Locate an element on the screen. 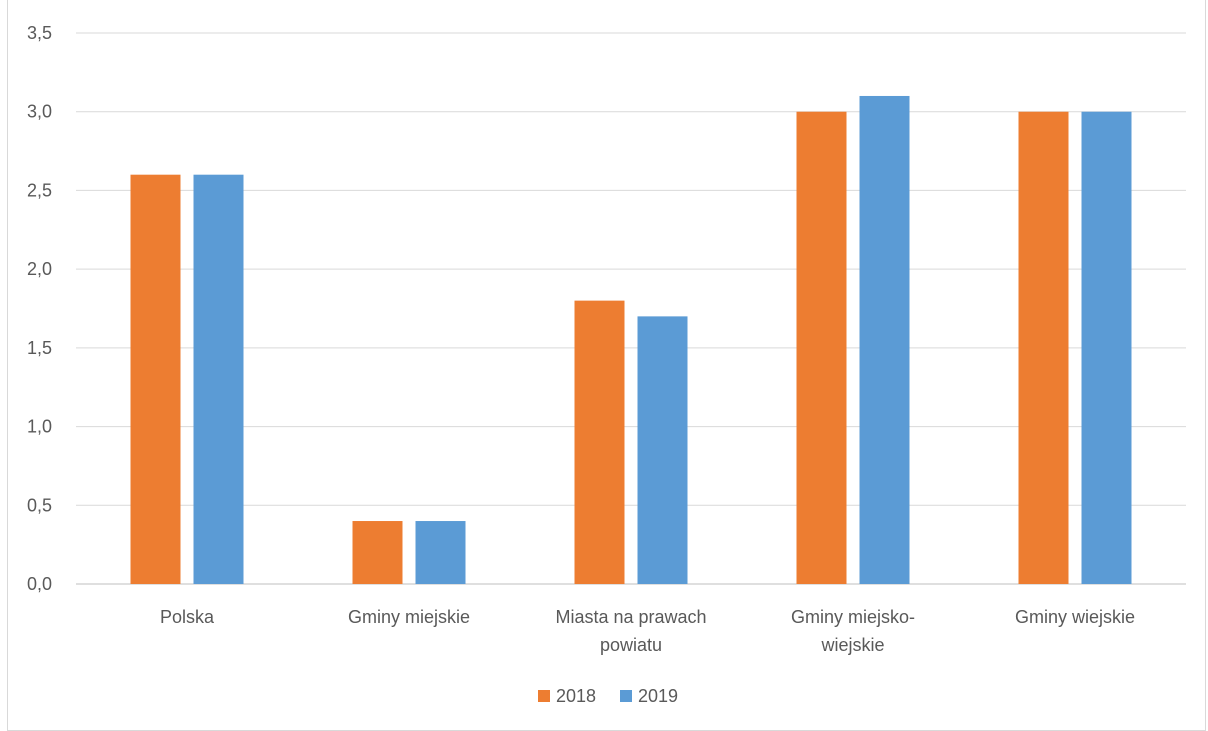 Image resolution: width=1208 pixels, height=731 pixels. y-tick-label: 2,0 is located at coordinates (39, 269).